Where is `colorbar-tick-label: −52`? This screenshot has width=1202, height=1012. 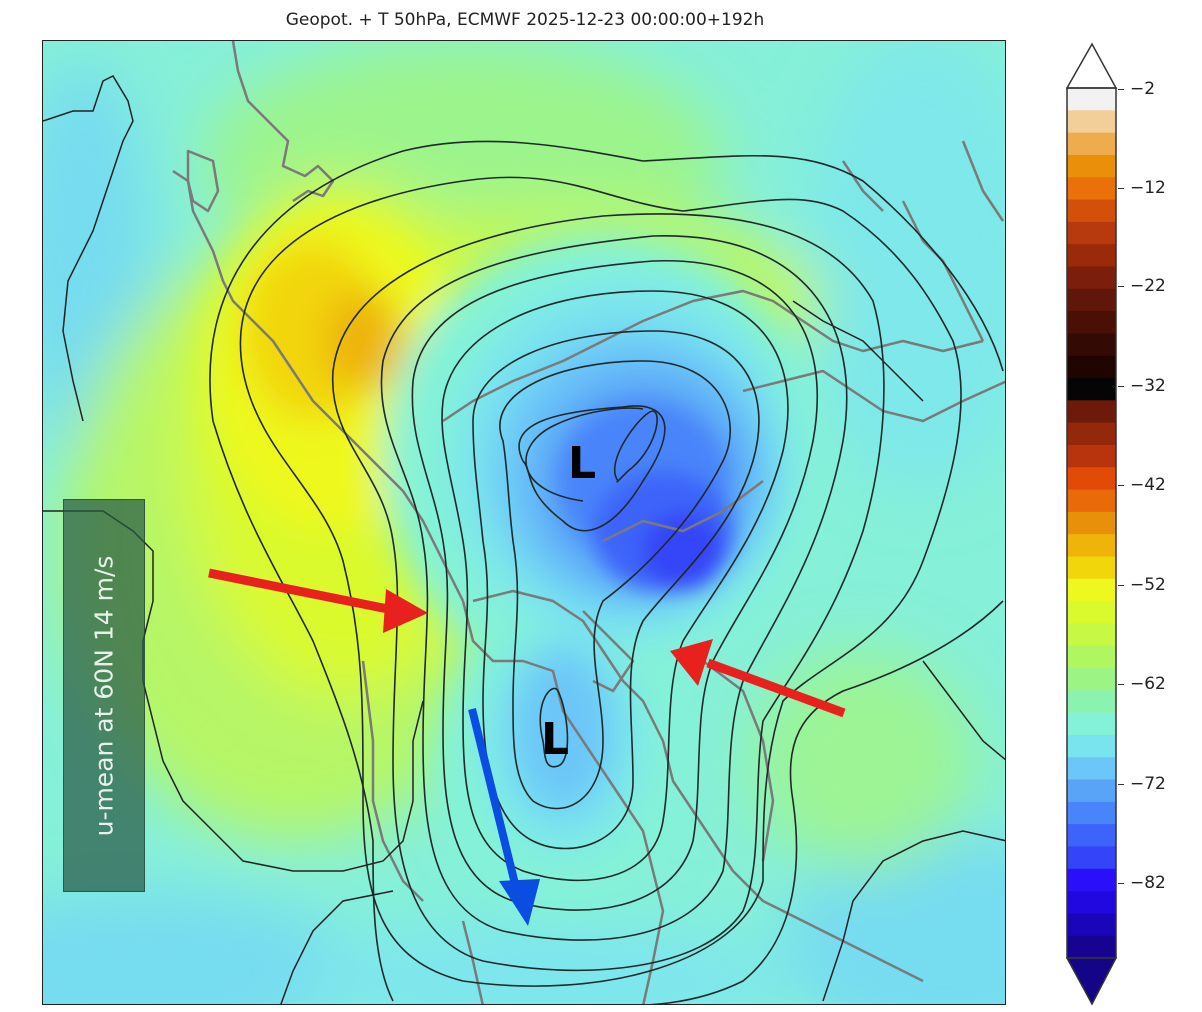 colorbar-tick-label: −52 is located at coordinates (1148, 585).